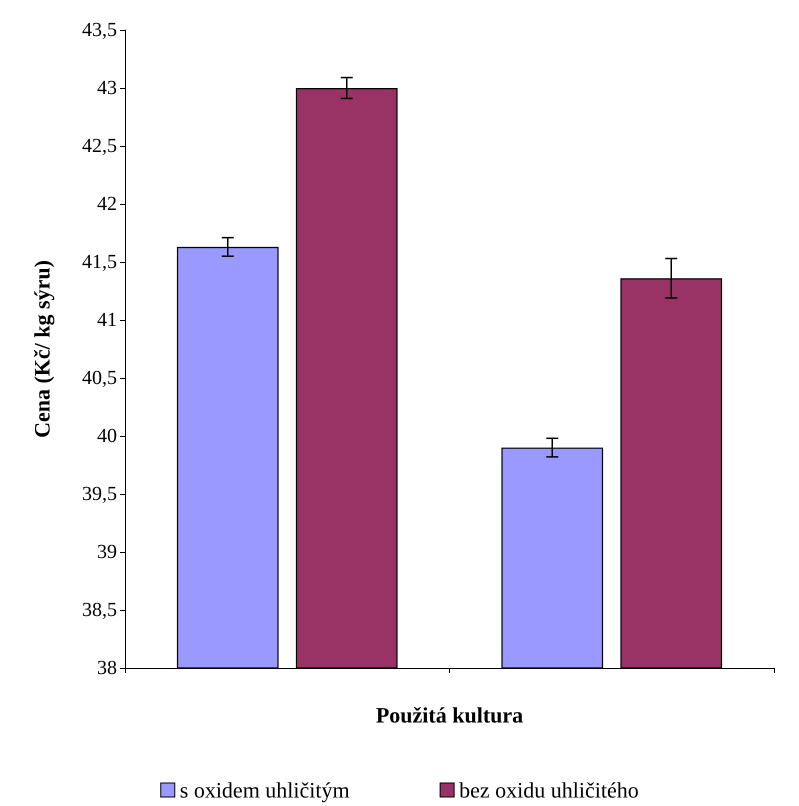 Image resolution: width=799 pixels, height=806 pixels. What do you see at coordinates (450, 715) in the screenshot?
I see `x-axis-title: Použitá kultura` at bounding box center [450, 715].